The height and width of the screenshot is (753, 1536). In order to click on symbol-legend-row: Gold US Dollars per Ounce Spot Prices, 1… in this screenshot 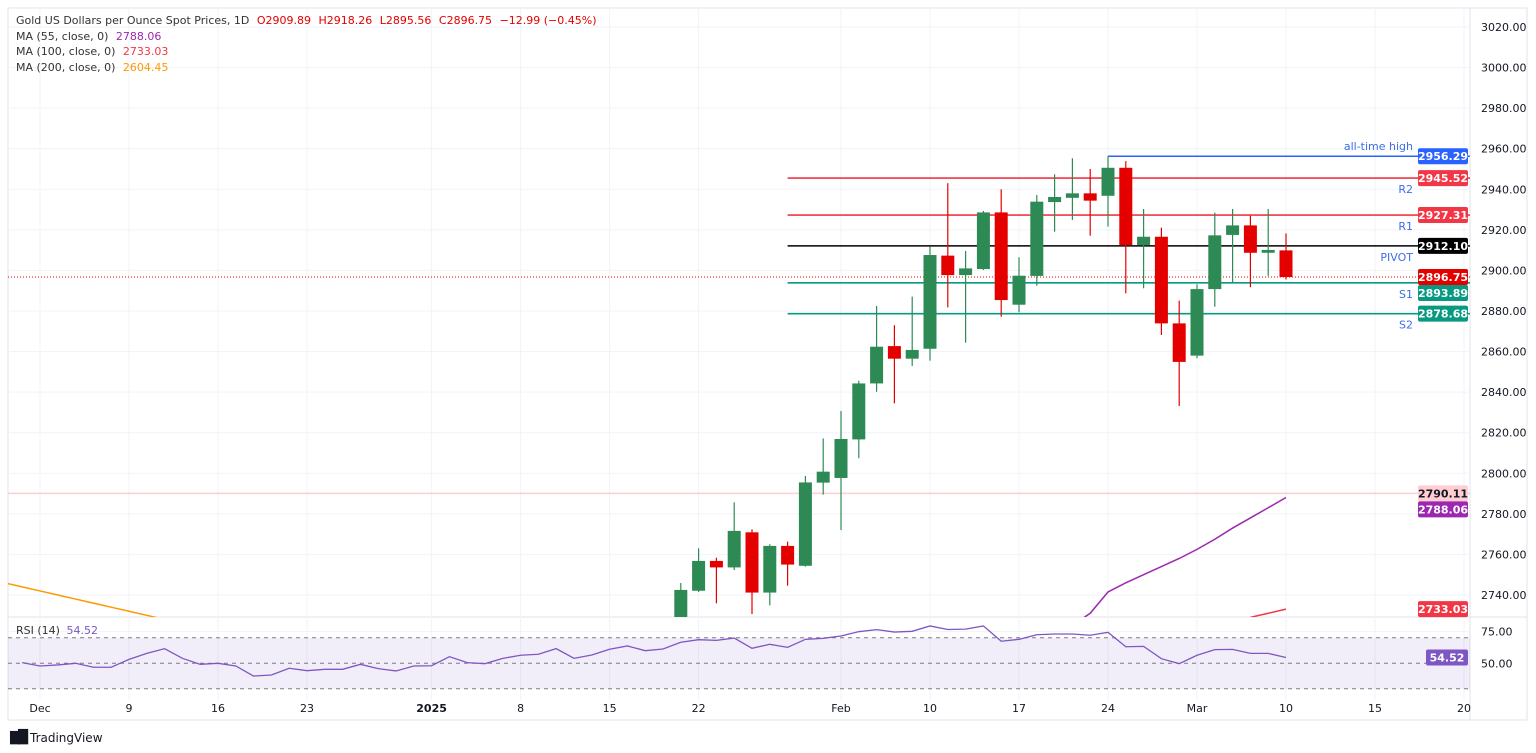, I will do `click(308, 21)`.